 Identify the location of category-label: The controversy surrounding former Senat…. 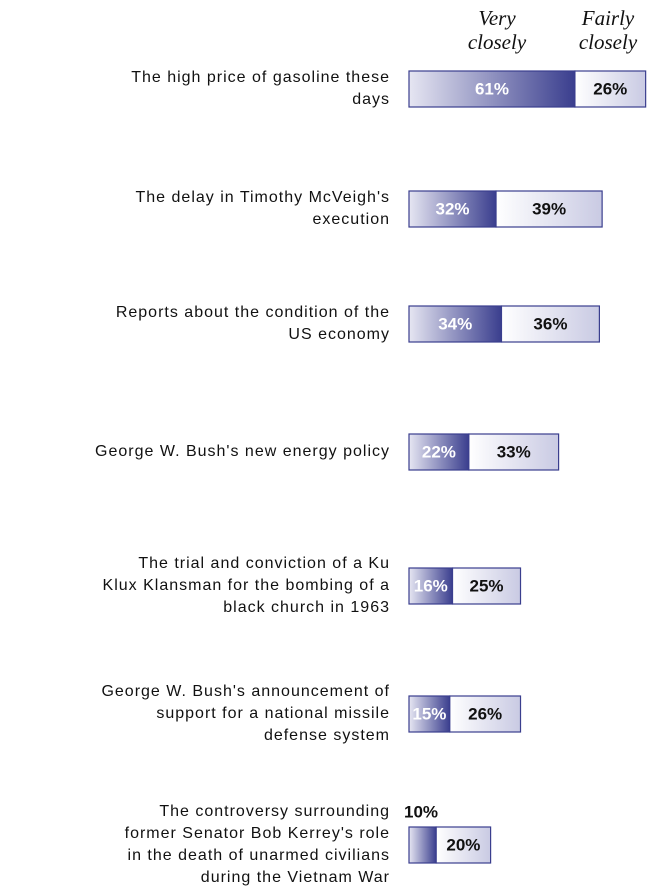
(257, 844).